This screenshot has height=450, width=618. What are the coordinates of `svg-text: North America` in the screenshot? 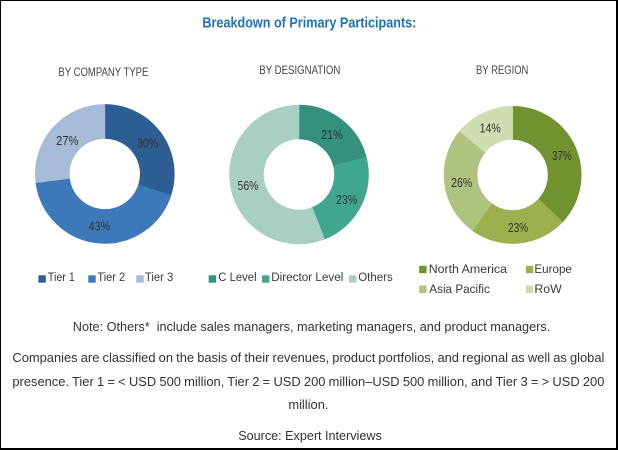 It's located at (468, 269).